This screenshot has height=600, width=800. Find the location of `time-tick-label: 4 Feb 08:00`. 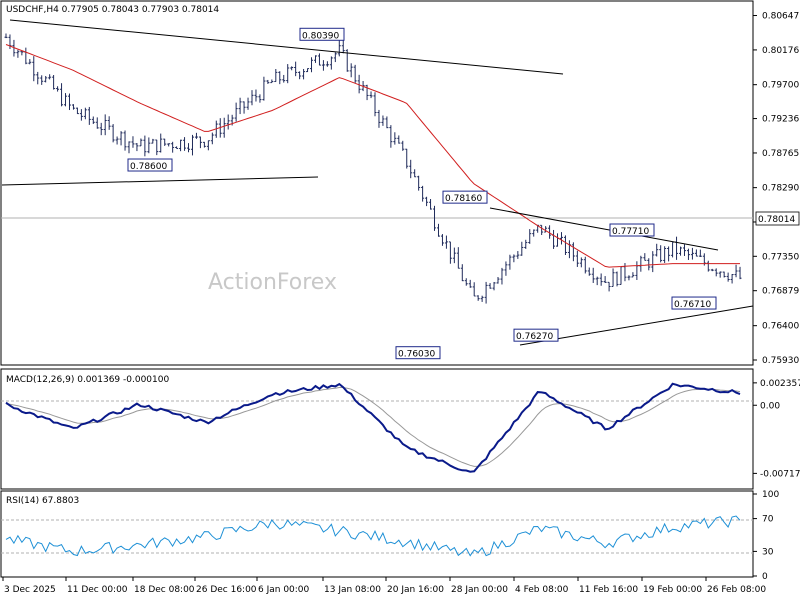

time-tick-label: 4 Feb 08:00 is located at coordinates (542, 590).